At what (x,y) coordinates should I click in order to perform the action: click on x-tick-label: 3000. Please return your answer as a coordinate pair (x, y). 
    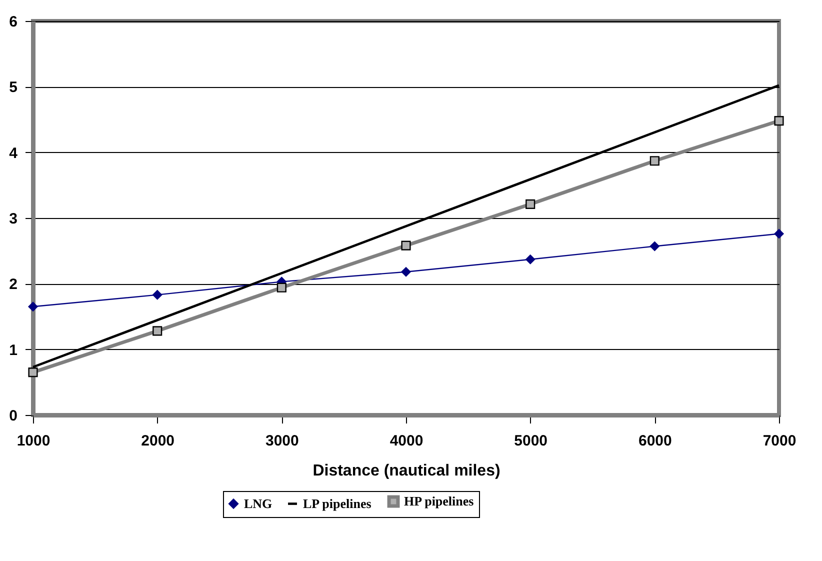
    Looking at the image, I should click on (282, 441).